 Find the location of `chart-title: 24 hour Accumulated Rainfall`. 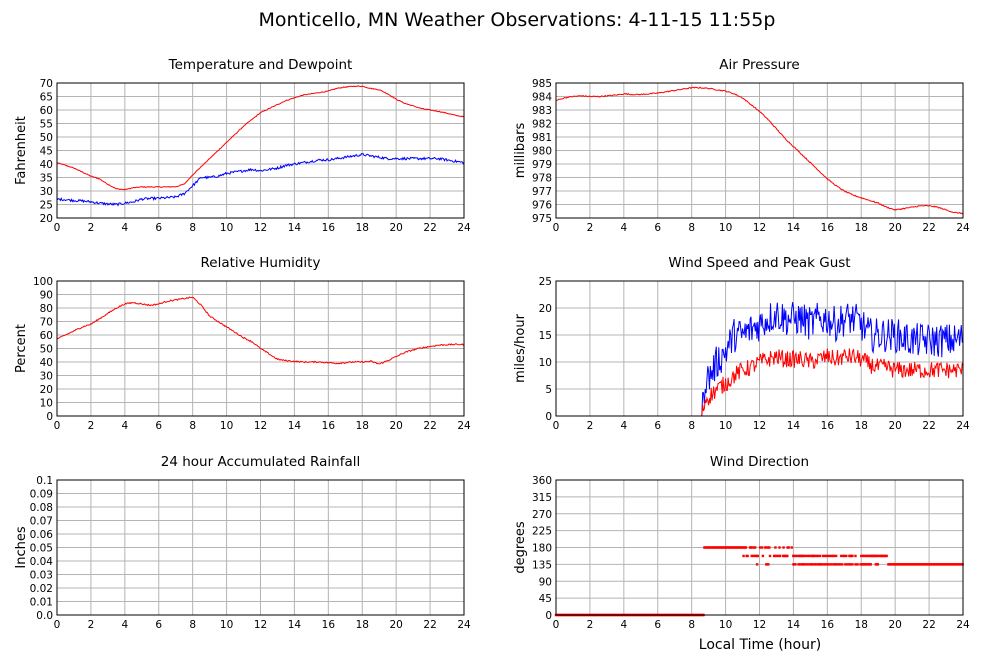

chart-title: 24 hour Accumulated Rainfall is located at coordinates (260, 462).